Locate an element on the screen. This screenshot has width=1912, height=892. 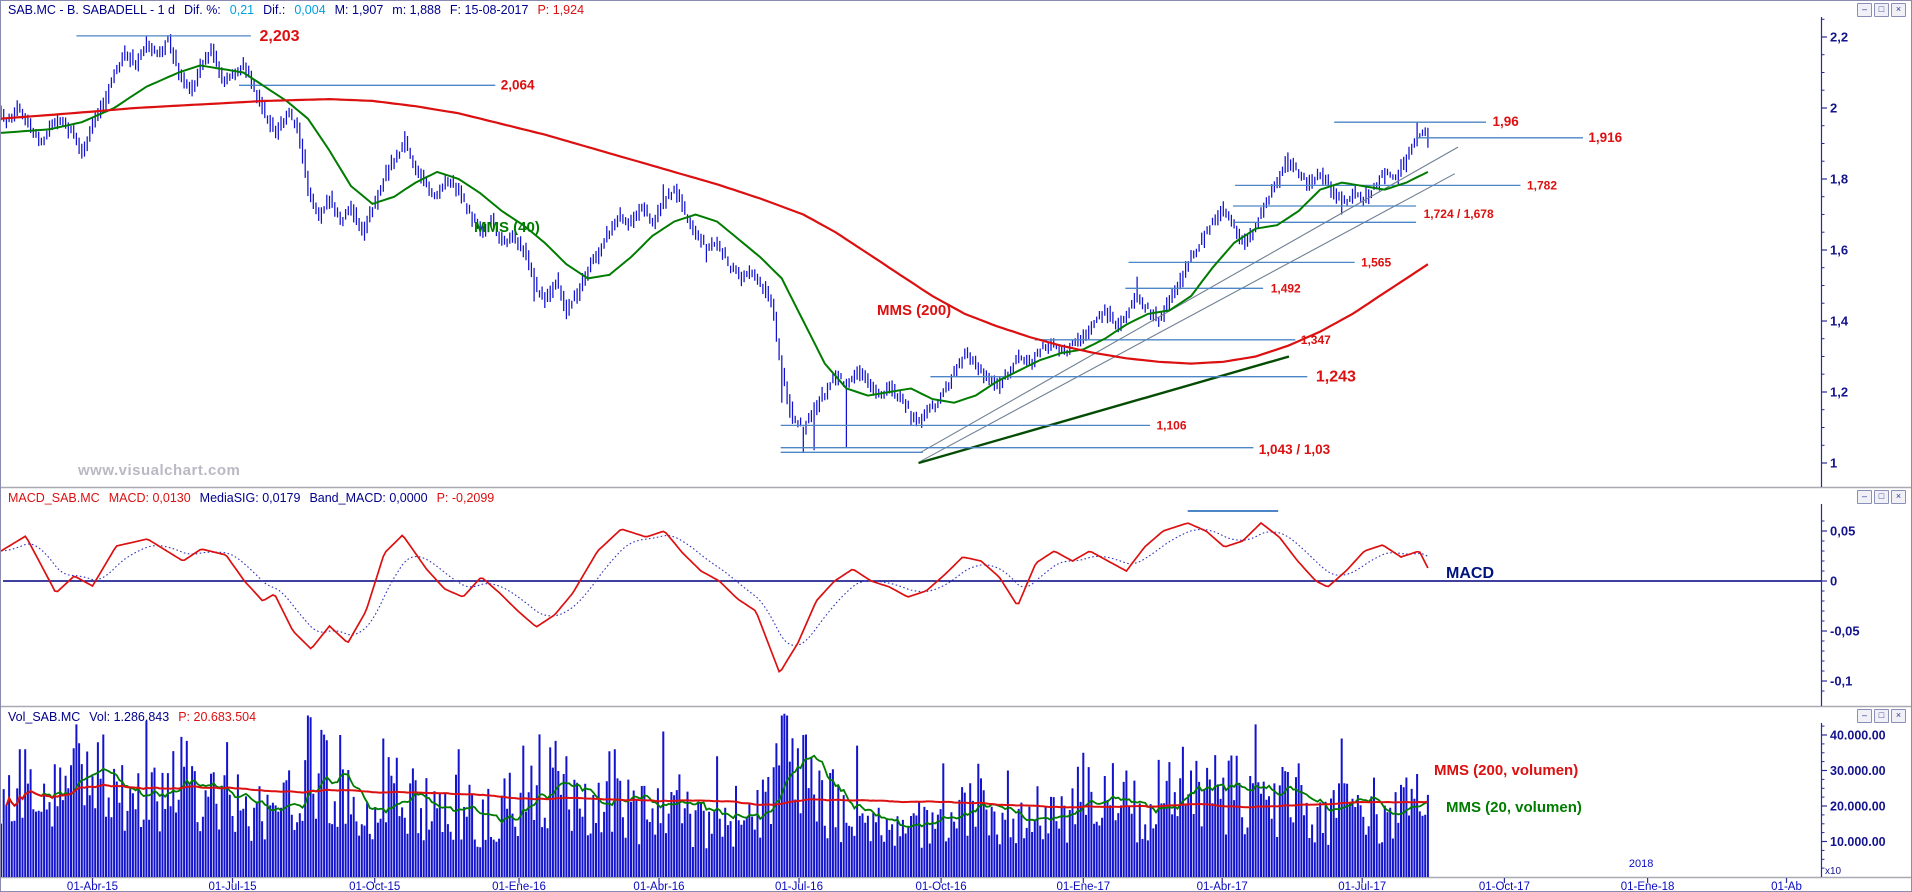
volume-axis-label: 10.000.00 is located at coordinates (1858, 842).